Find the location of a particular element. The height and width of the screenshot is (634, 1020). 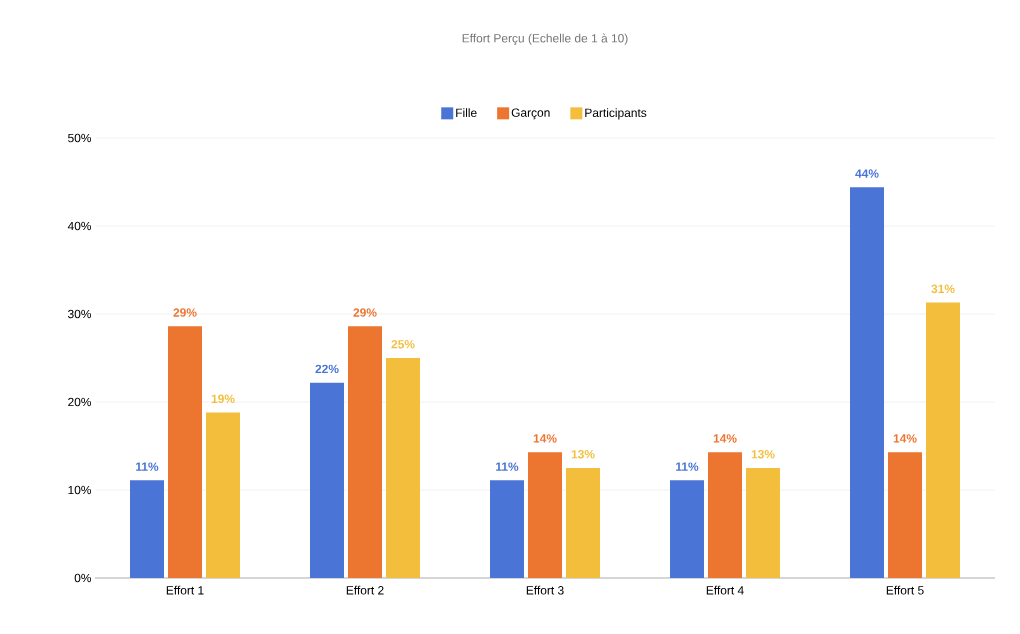

x-tick-label: Effort 2 is located at coordinates (365, 590).